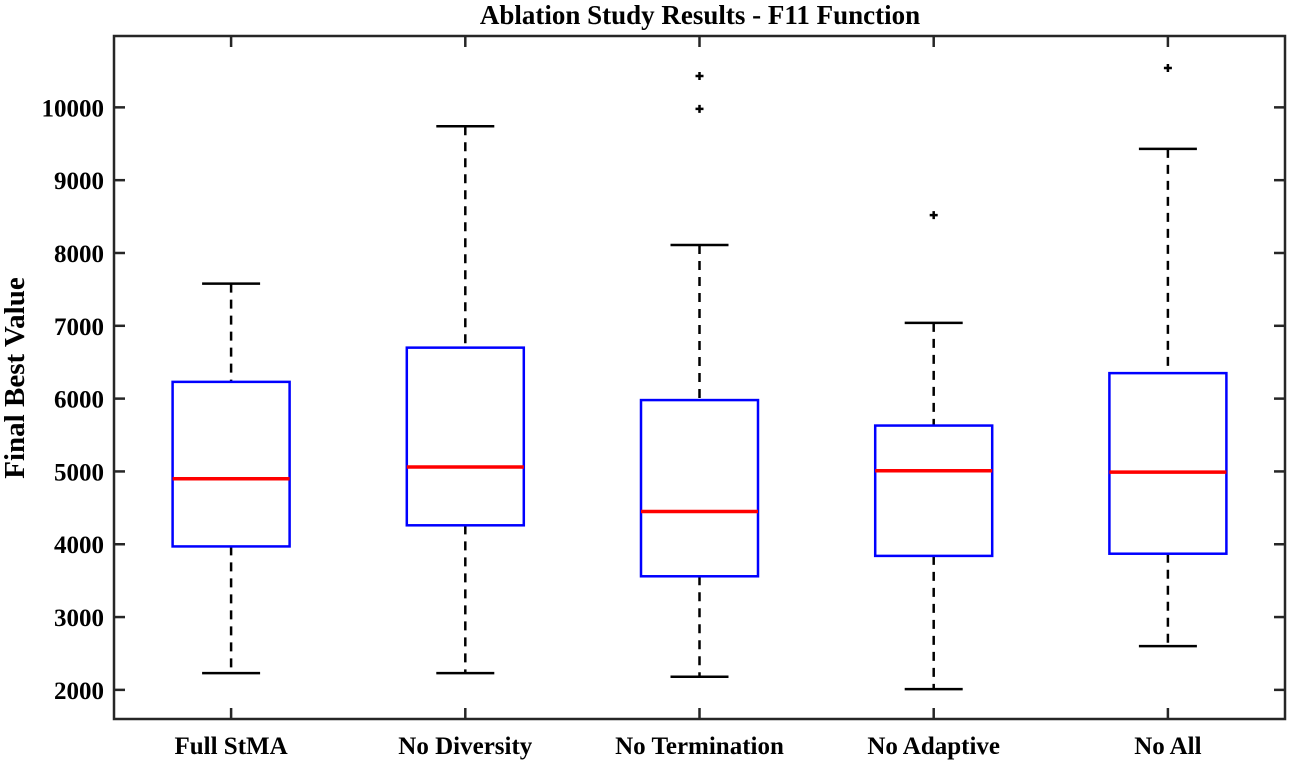 The image size is (1291, 764). I want to click on y-tick-label: 5000, so click(79, 472).